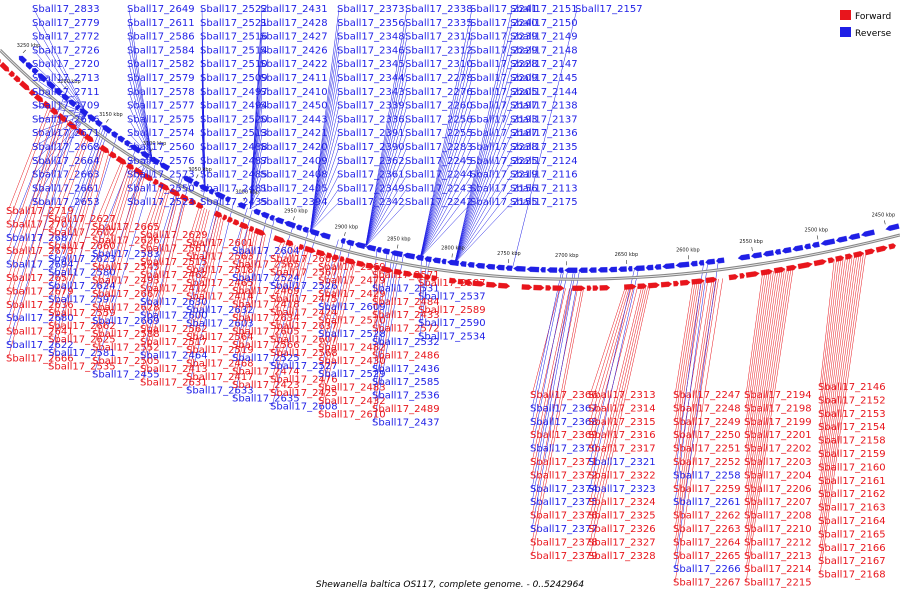 The image size is (900, 600). I want to click on gene-label: Sball17_2144, so click(544, 92).